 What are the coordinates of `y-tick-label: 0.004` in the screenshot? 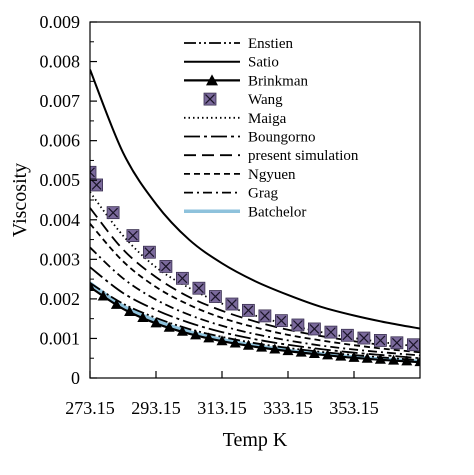 It's located at (60, 220).